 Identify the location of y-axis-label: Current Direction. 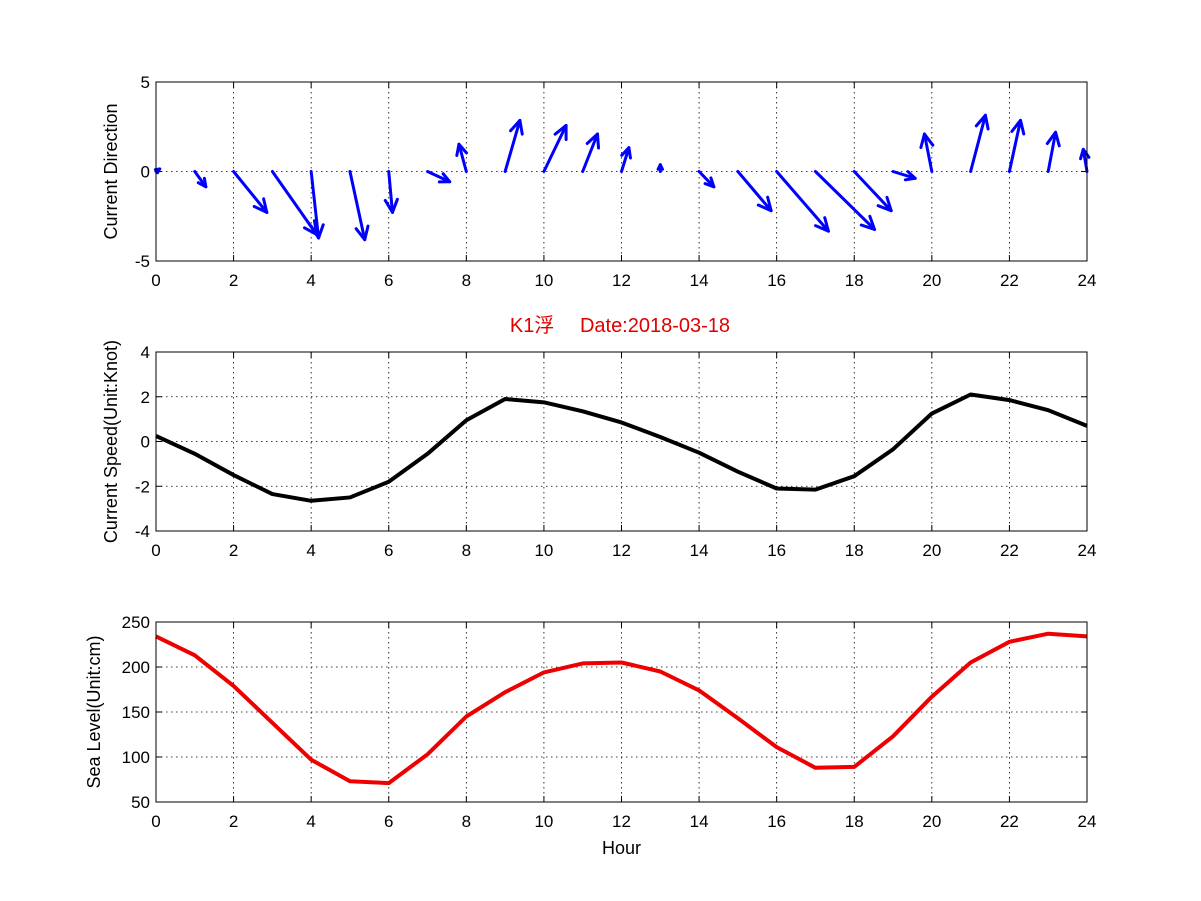
(111, 171).